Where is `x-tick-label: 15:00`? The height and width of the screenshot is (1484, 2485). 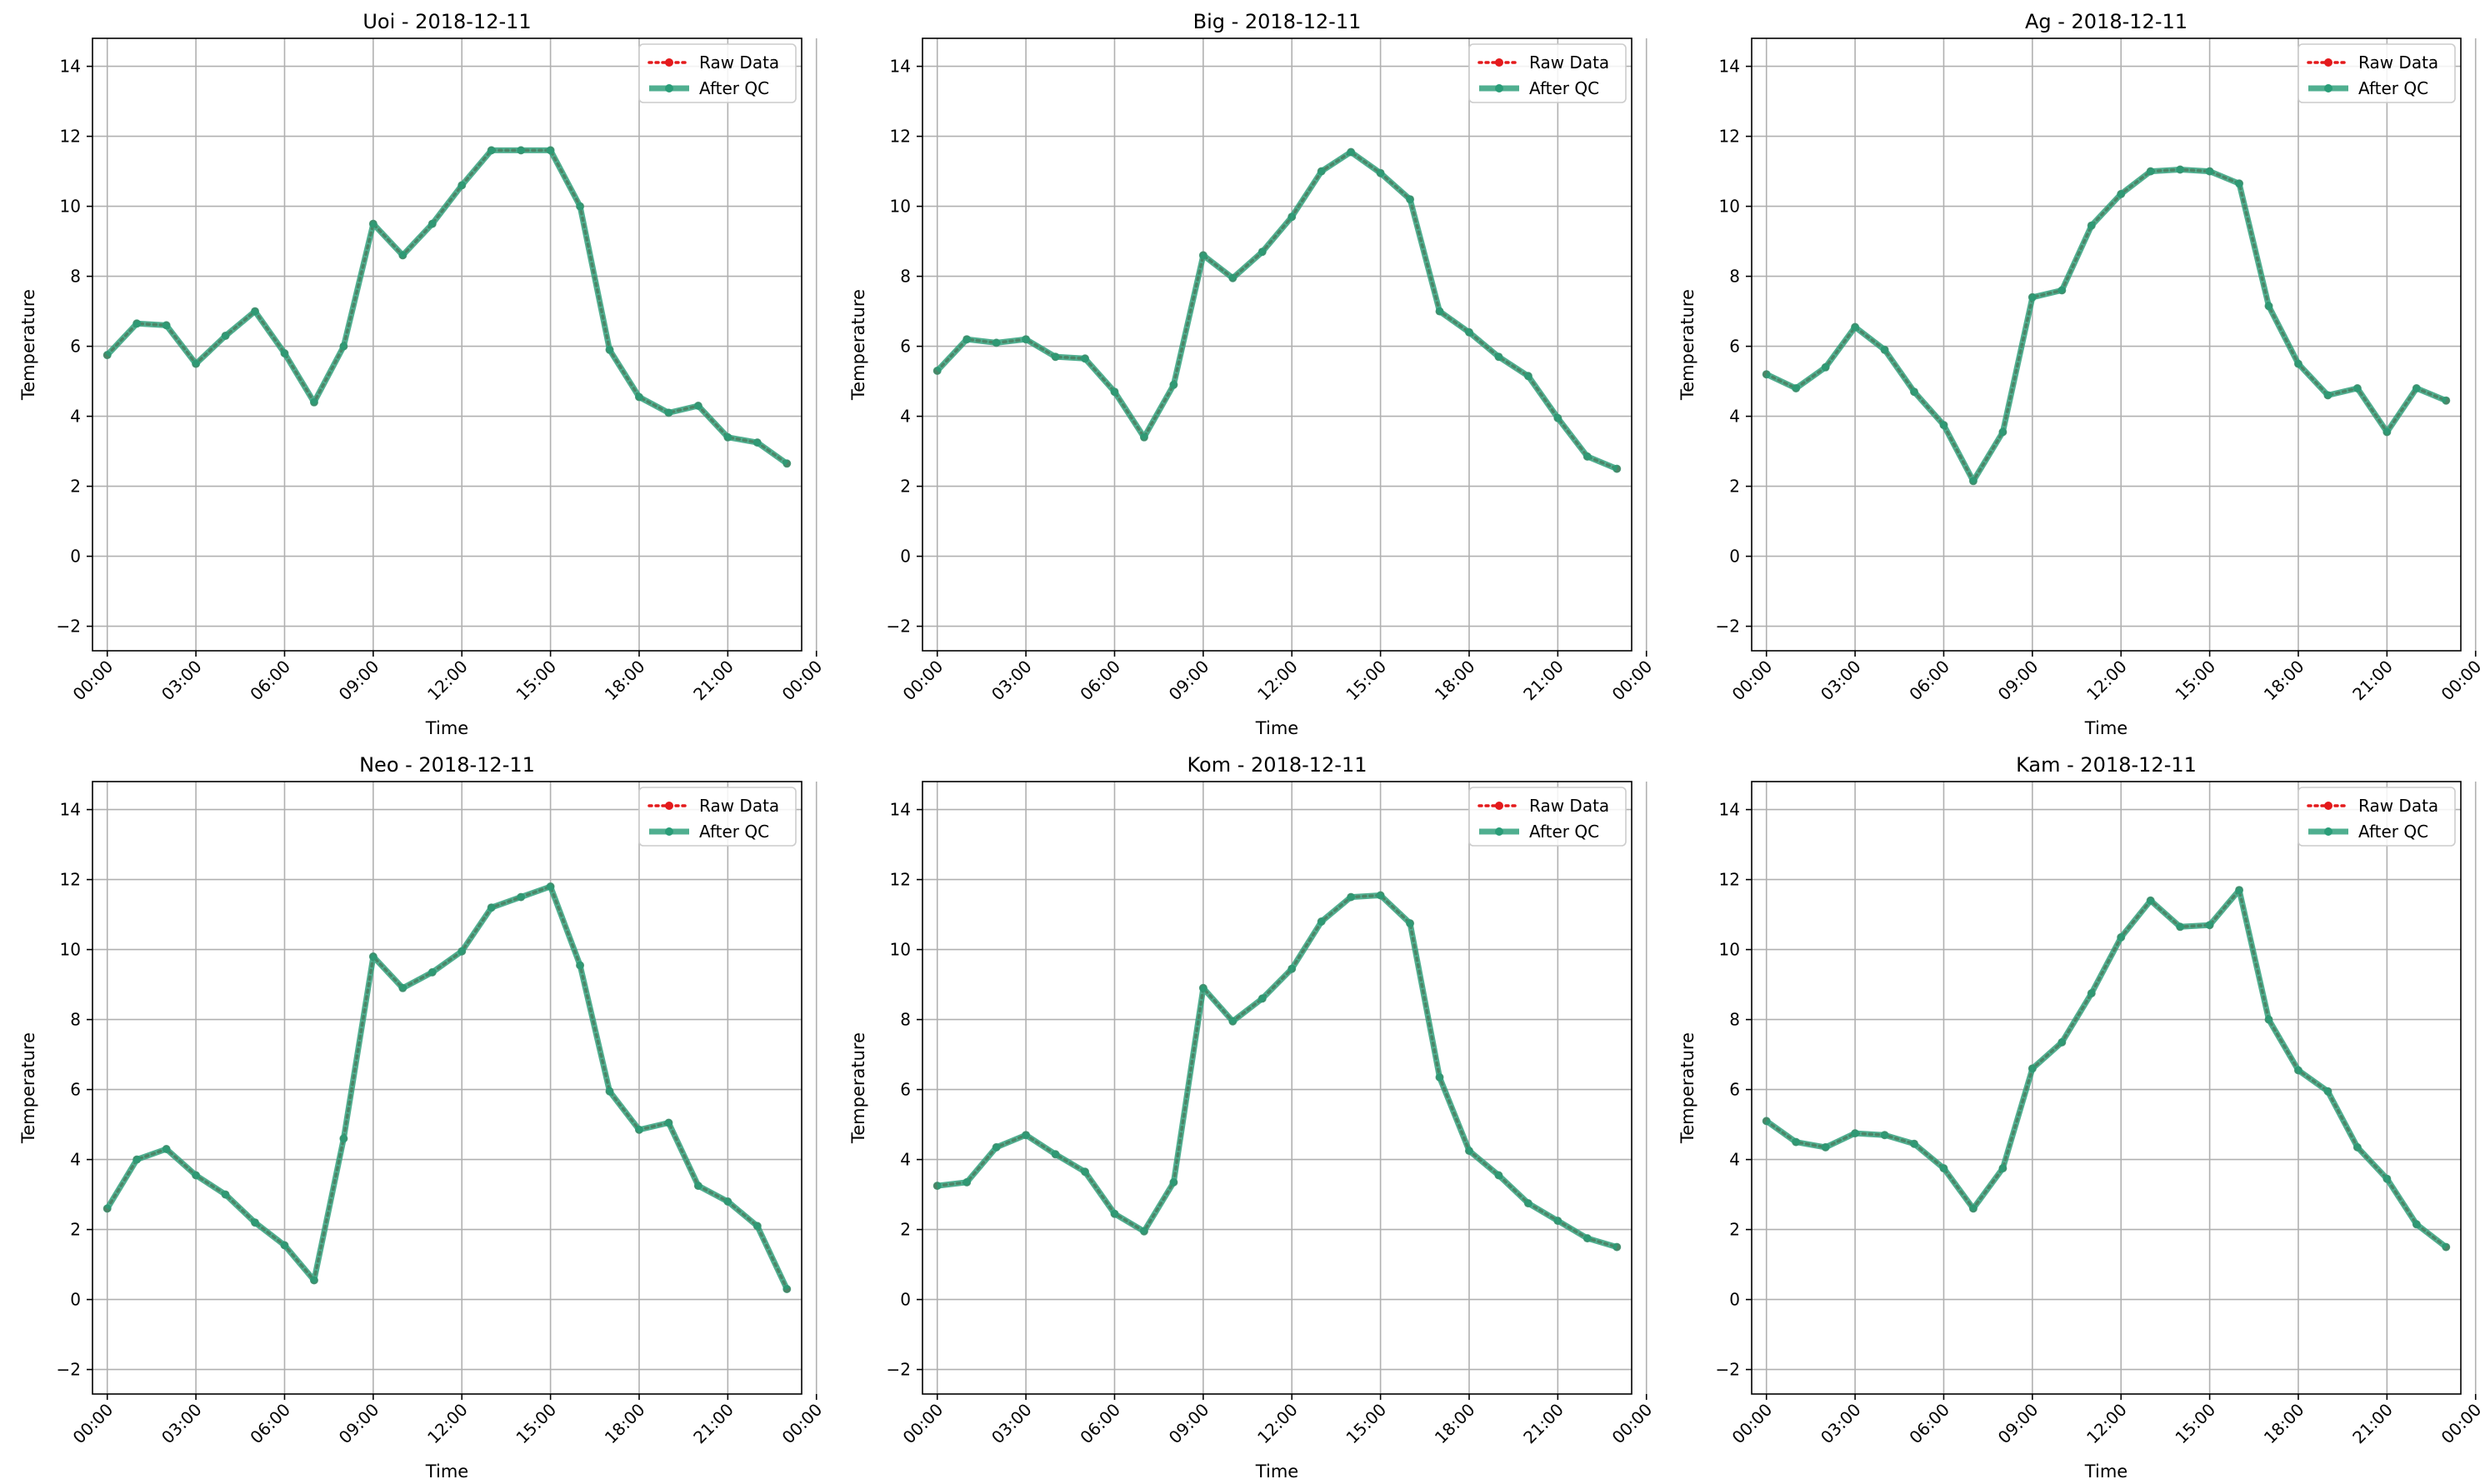
x-tick-label: 15:00 is located at coordinates (536, 1424).